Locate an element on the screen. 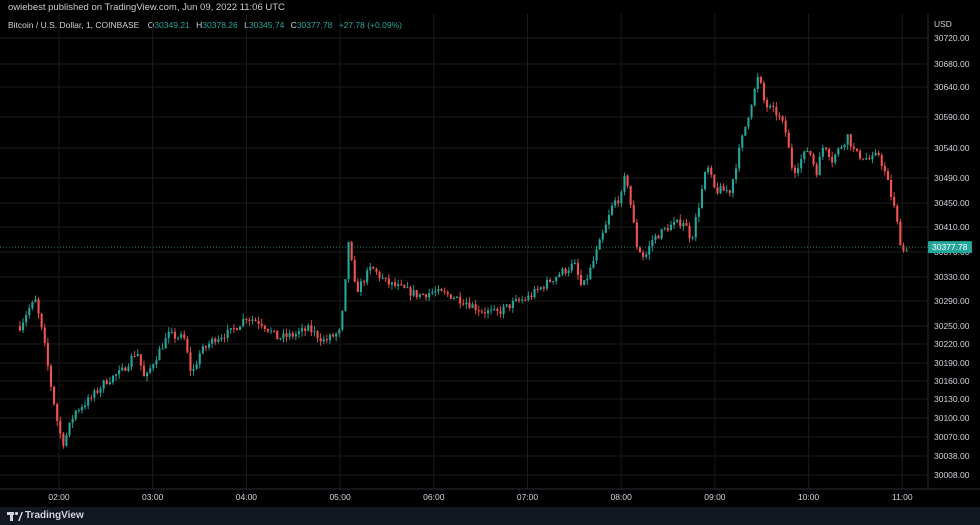 This screenshot has width=980, height=525. low-value: 30345.74 is located at coordinates (266, 25).